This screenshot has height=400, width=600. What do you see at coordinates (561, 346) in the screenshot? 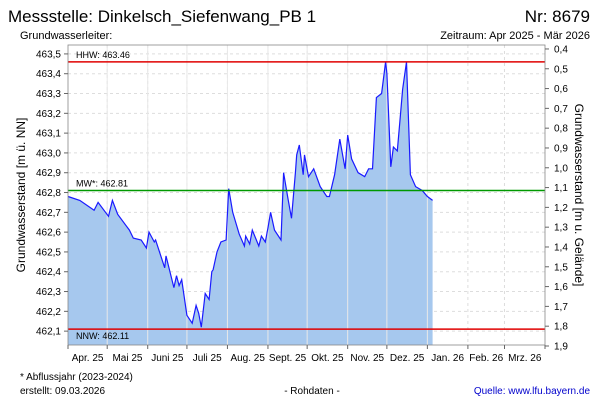
I see `y2-tick-label: 1,9` at bounding box center [561, 346].